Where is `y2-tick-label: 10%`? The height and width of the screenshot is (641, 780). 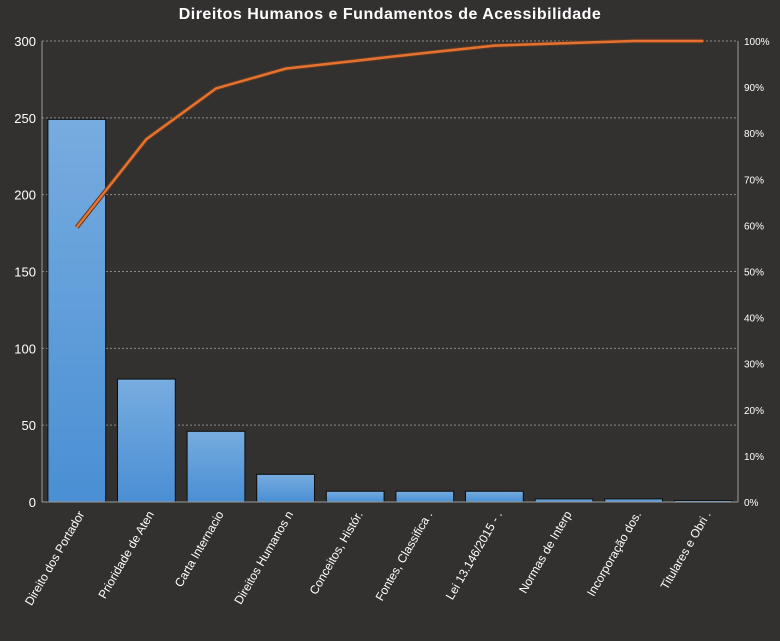
y2-tick-label: 10% is located at coordinates (754, 457).